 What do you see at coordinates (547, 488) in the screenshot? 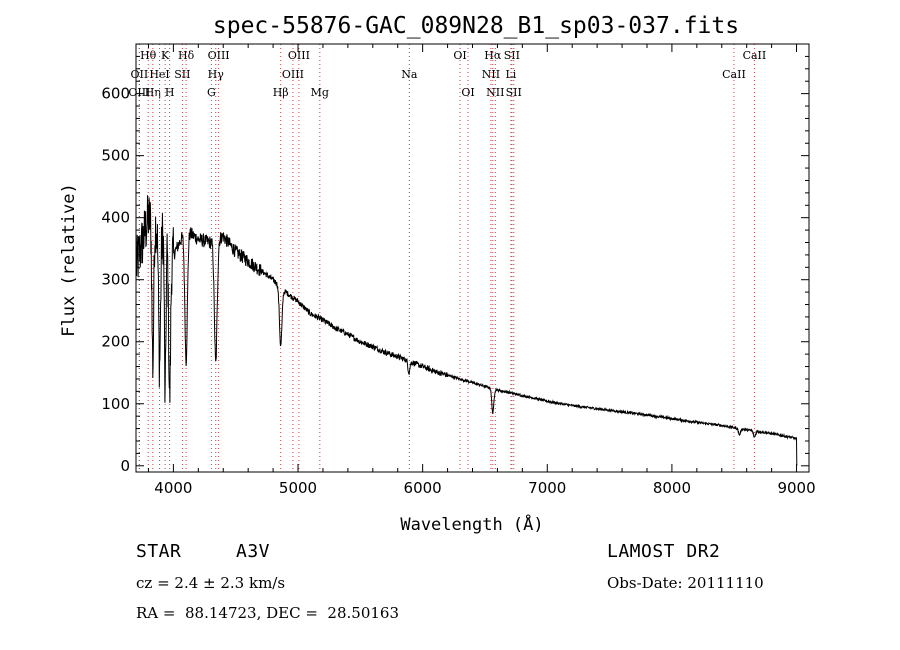
I see `x-tick-label: 7000` at bounding box center [547, 488].